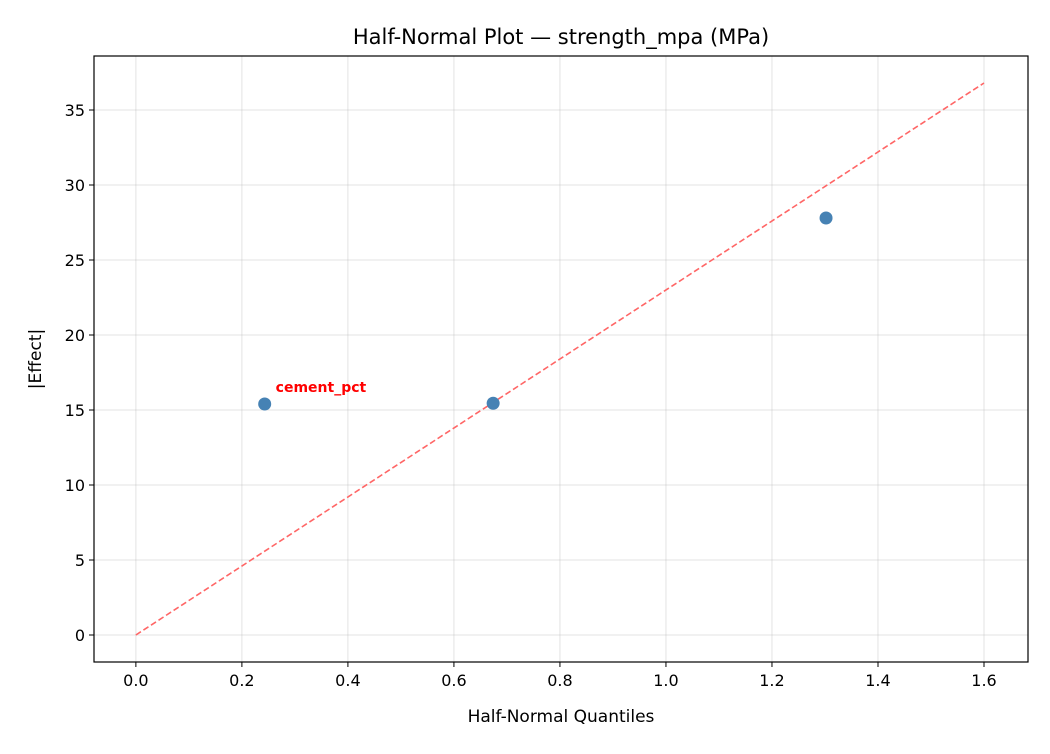 The image size is (1050, 754). I want to click on y-tick-label: 25, so click(75, 260).